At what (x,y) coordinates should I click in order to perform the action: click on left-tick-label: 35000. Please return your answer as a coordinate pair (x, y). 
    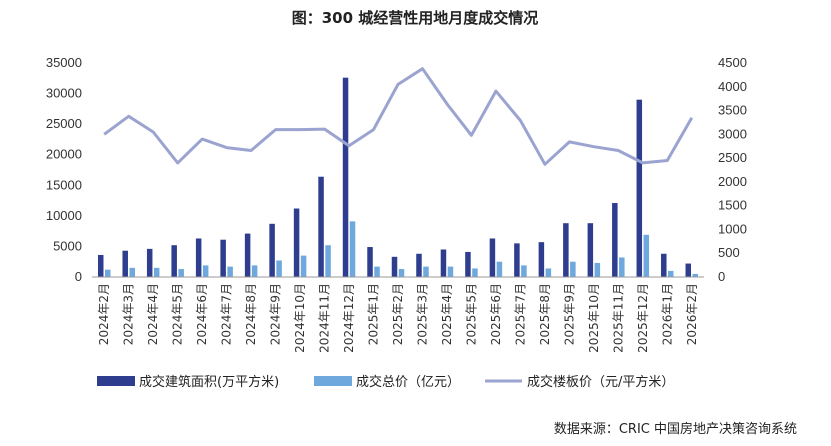
    Looking at the image, I should click on (64, 62).